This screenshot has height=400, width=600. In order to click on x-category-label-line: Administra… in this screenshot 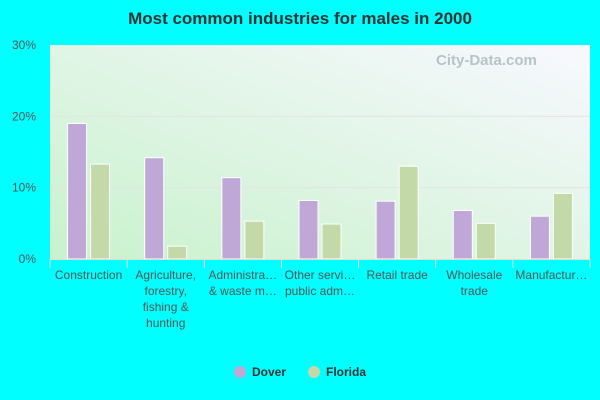, I will do `click(243, 275)`.